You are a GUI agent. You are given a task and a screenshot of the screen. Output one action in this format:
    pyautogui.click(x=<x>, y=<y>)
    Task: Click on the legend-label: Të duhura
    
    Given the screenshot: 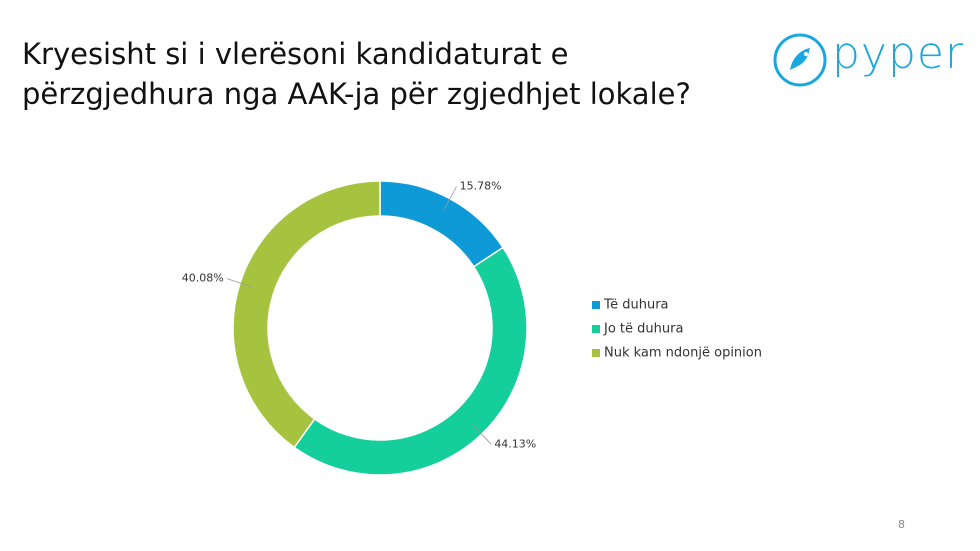 What is the action you would take?
    pyautogui.click(x=636, y=305)
    